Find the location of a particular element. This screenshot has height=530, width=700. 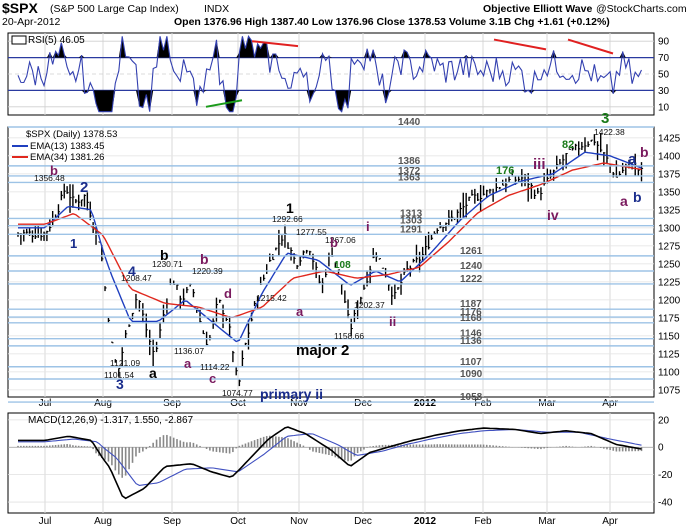

x-tick-label-bottom: Sep is located at coordinates (172, 521).